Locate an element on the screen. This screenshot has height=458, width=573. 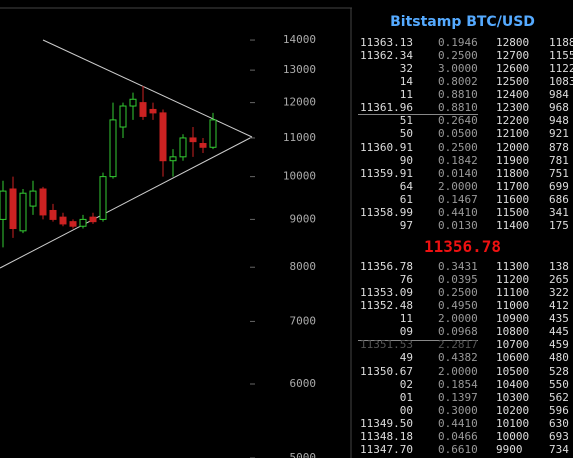
price: 50 is located at coordinates (406, 134).